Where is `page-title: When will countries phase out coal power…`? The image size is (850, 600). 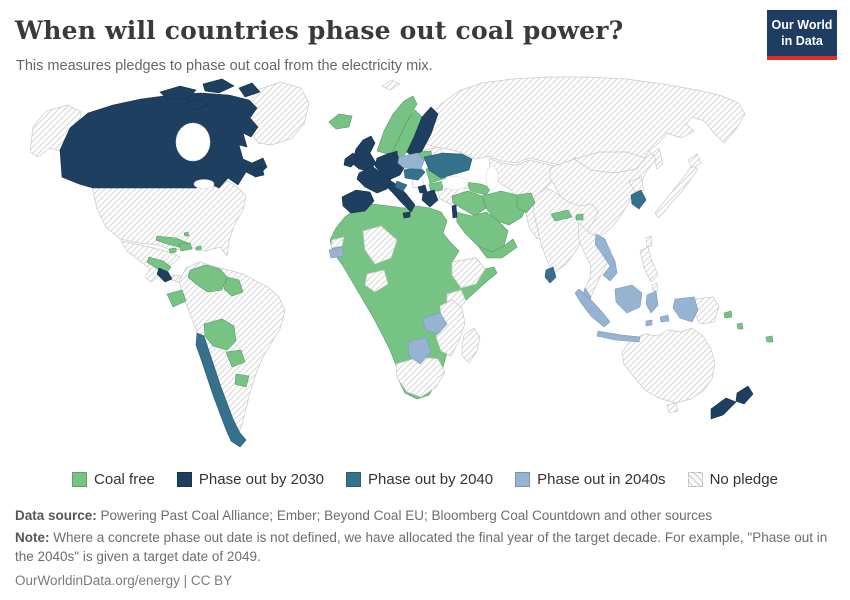 page-title: When will countries phase out coal power… is located at coordinates (319, 30).